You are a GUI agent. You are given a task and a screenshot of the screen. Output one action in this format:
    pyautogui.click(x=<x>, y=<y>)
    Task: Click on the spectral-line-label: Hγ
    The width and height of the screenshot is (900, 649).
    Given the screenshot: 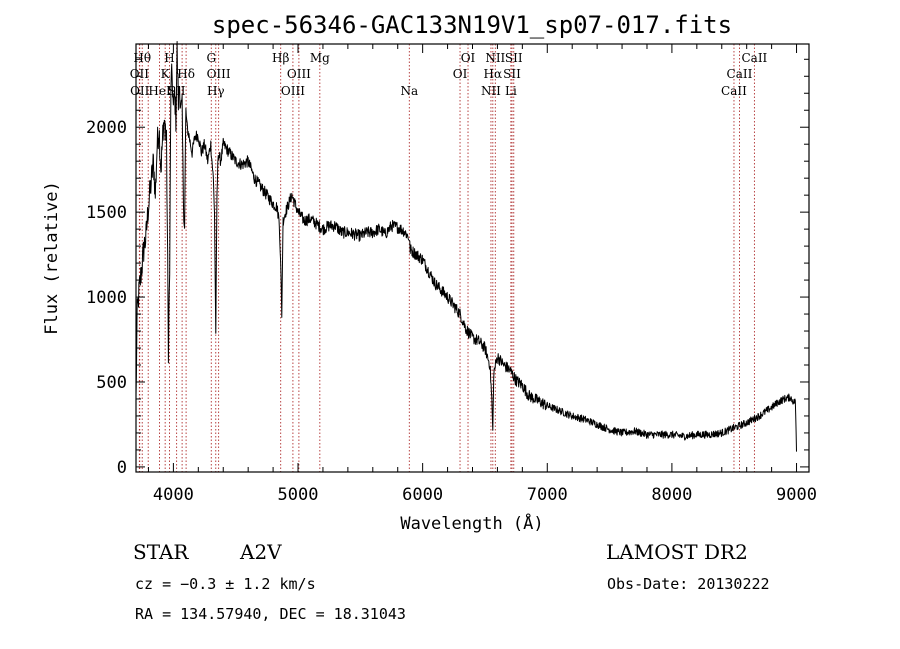 What is the action you would take?
    pyautogui.click(x=216, y=91)
    